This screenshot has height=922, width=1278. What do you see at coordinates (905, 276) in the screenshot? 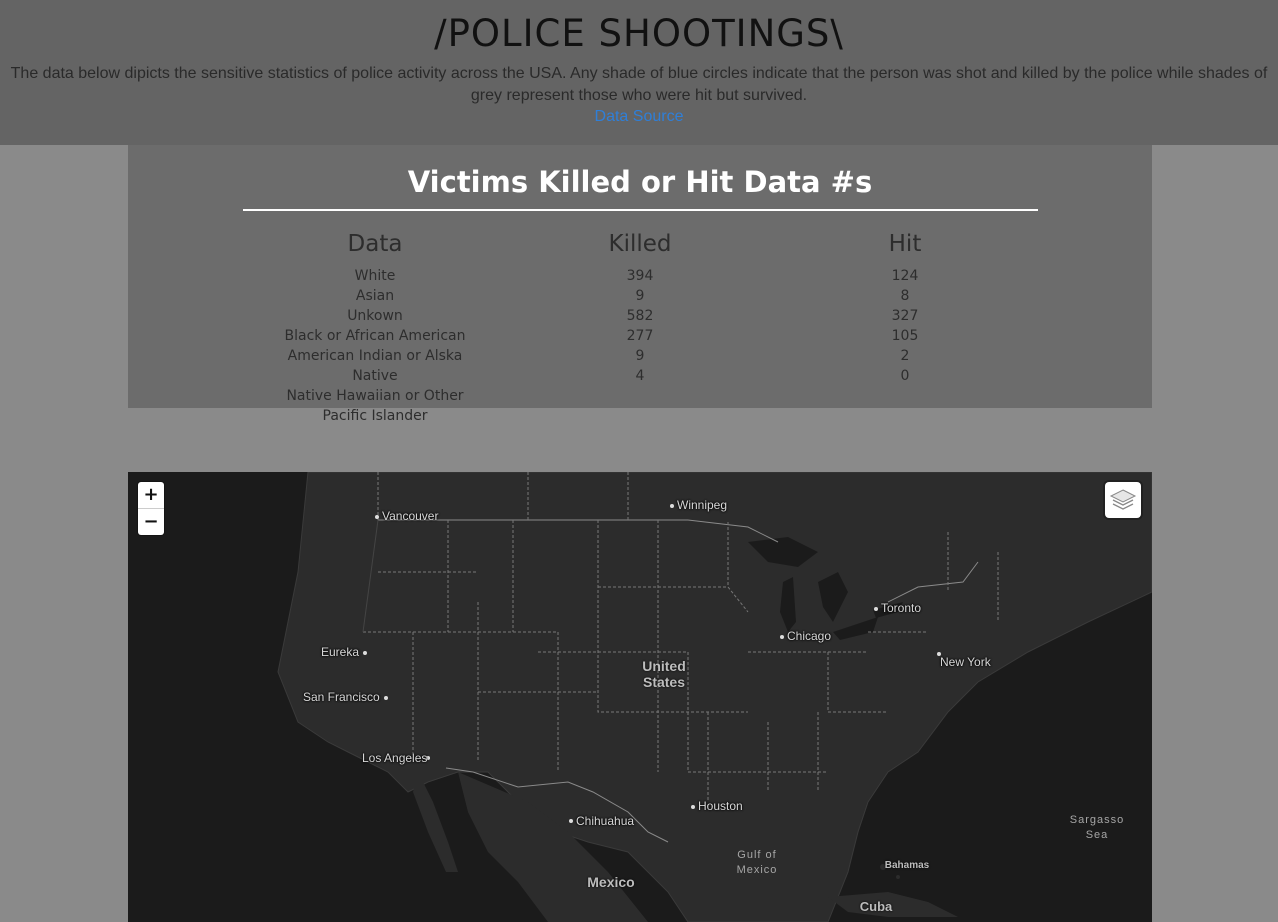
I see `hit-value: 124` at bounding box center [905, 276].